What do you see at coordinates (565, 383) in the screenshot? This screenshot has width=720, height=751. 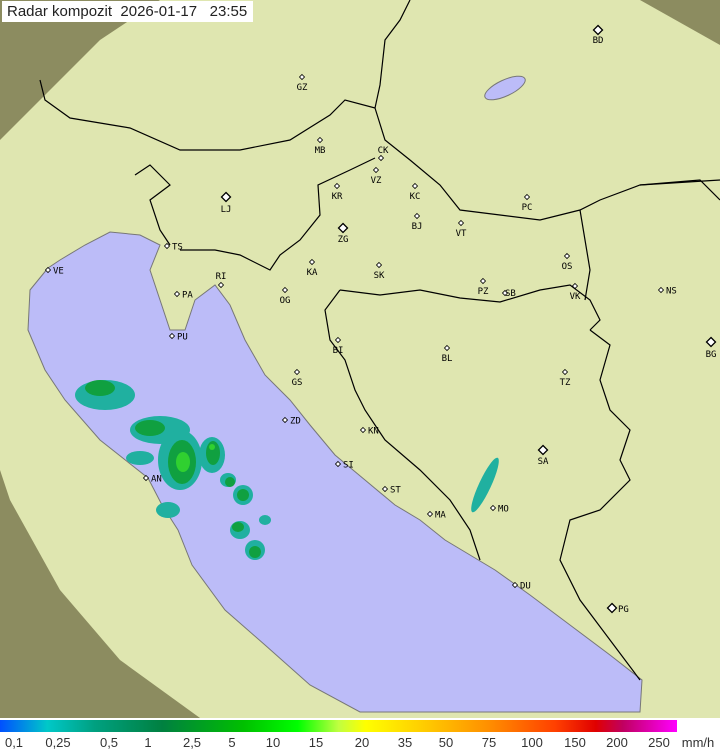 I see `city-label-tz: TZ` at bounding box center [565, 383].